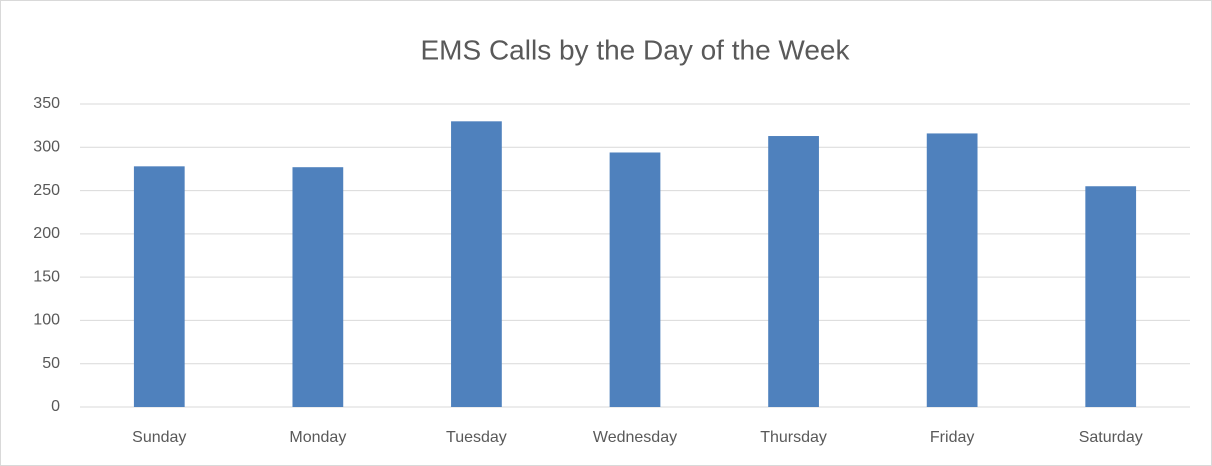 This screenshot has width=1212, height=466. What do you see at coordinates (159, 437) in the screenshot?
I see `x-tick-label: Sunday` at bounding box center [159, 437].